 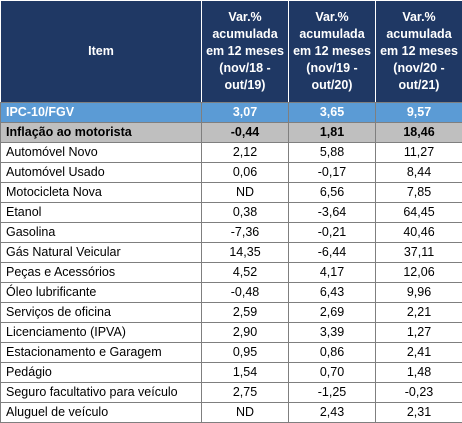 I want to click on cell-value: -7,36, so click(x=245, y=233).